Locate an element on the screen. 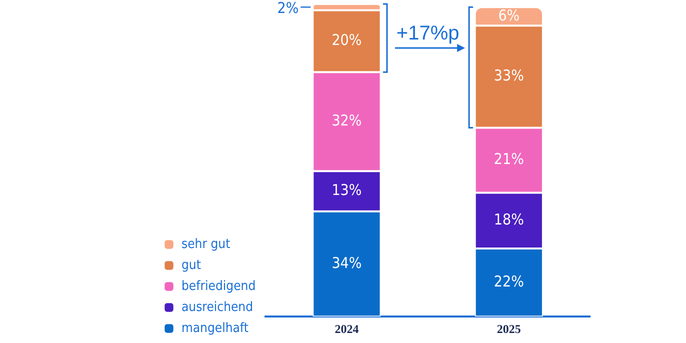 The height and width of the screenshot is (343, 686). x-tick-label: 2024 is located at coordinates (346, 329).